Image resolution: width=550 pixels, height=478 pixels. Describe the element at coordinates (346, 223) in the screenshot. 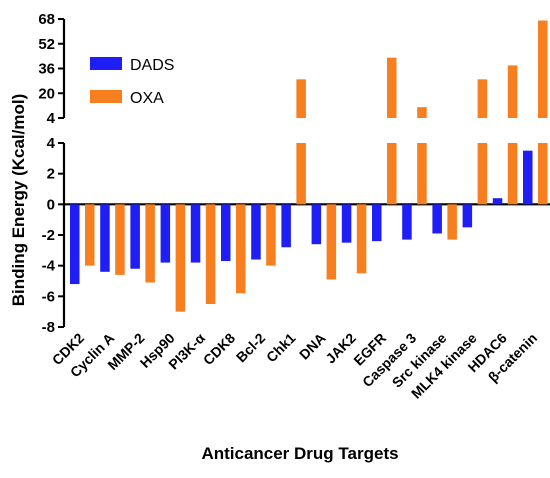

I see `bar-dads-jak2` at that location.